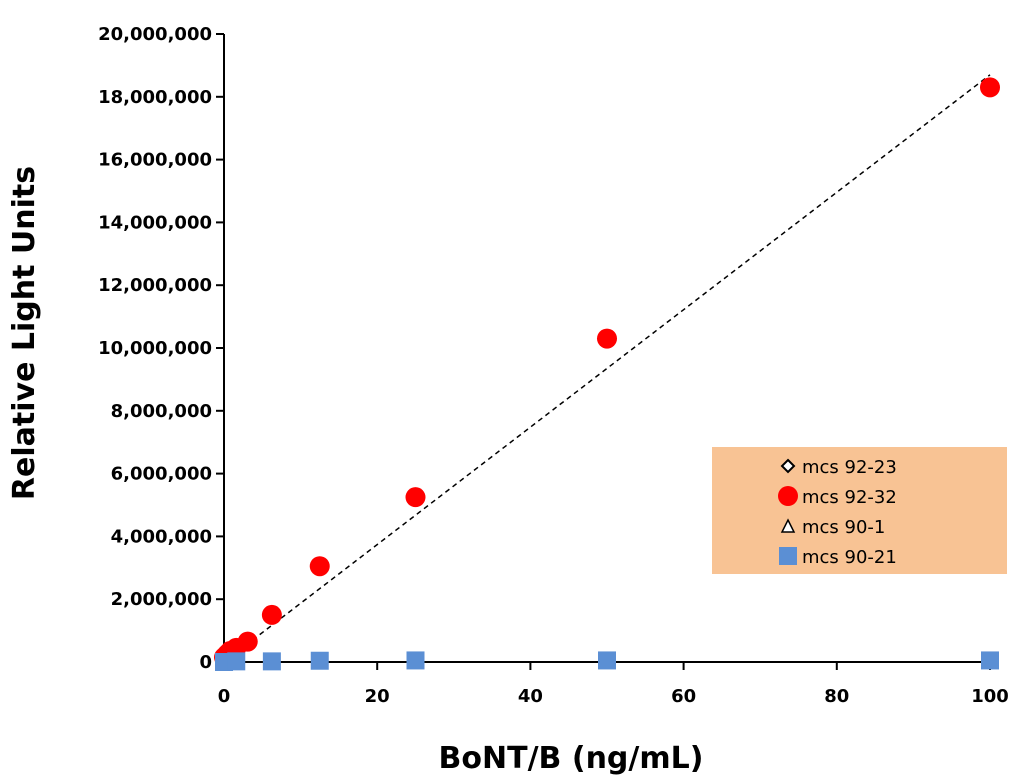 This screenshot has height=783, width=1024. I want to click on y-tick-label: 18,000,000, so click(155, 97).